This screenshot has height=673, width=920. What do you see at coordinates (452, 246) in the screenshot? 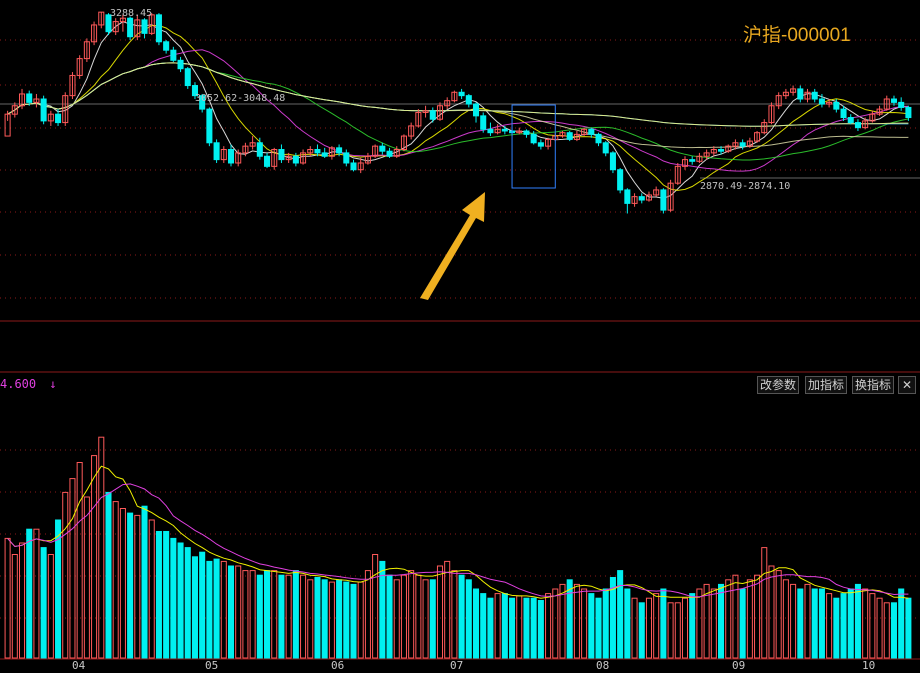
I see `annotation-arrow` at bounding box center [452, 246].